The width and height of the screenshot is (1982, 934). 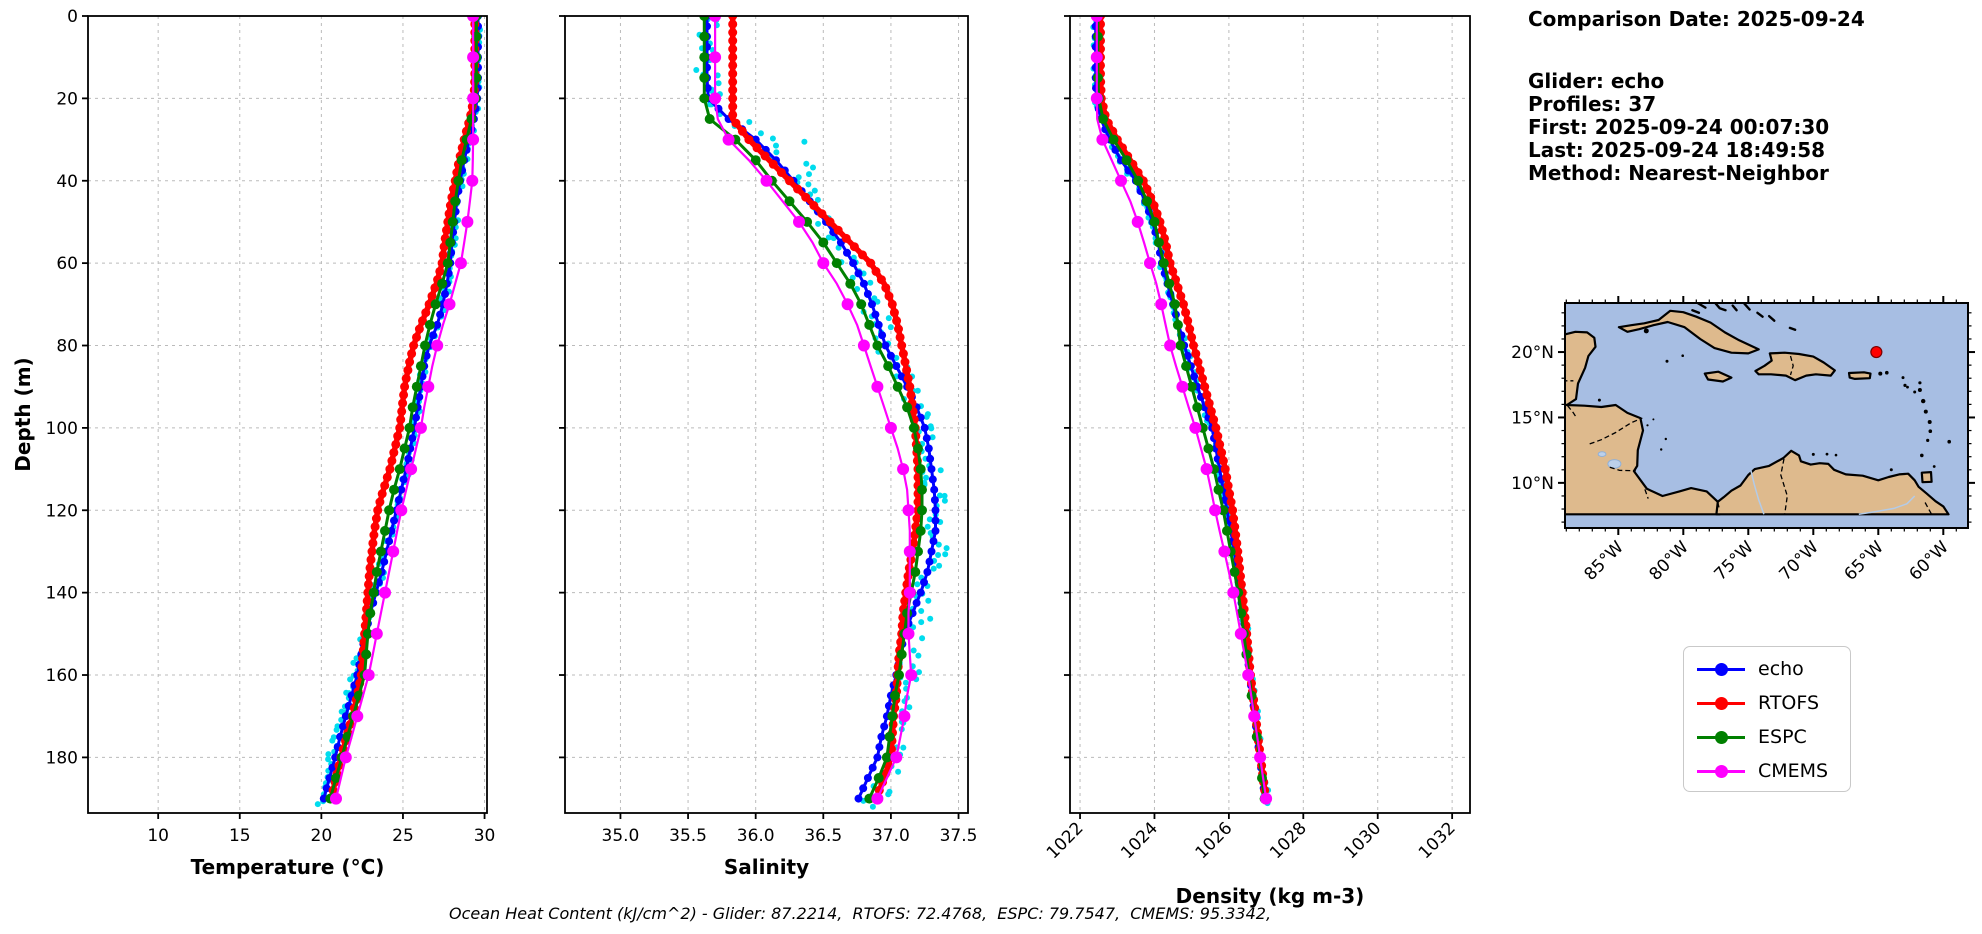 What do you see at coordinates (158, 836) in the screenshot?
I see `svg-text: 10` at bounding box center [158, 836].